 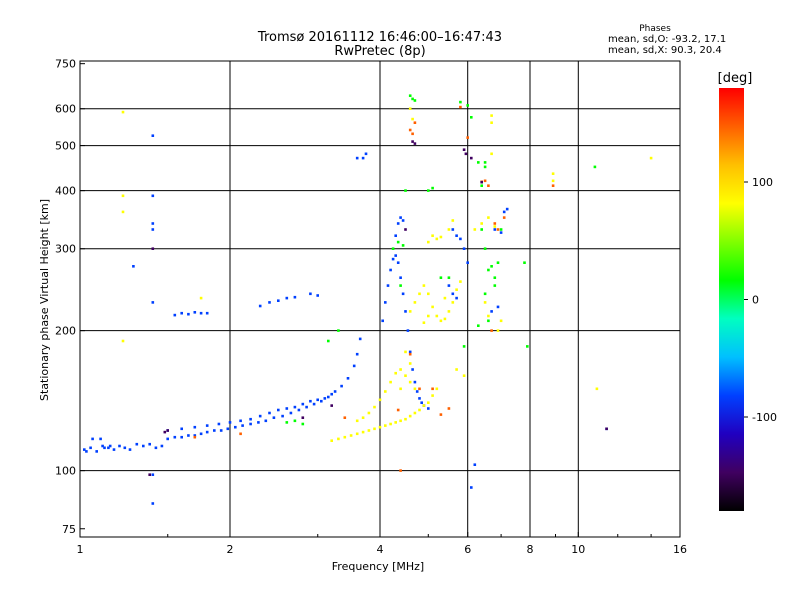 What do you see at coordinates (655, 29) in the screenshot?
I see `phases-title: Phases` at bounding box center [655, 29].